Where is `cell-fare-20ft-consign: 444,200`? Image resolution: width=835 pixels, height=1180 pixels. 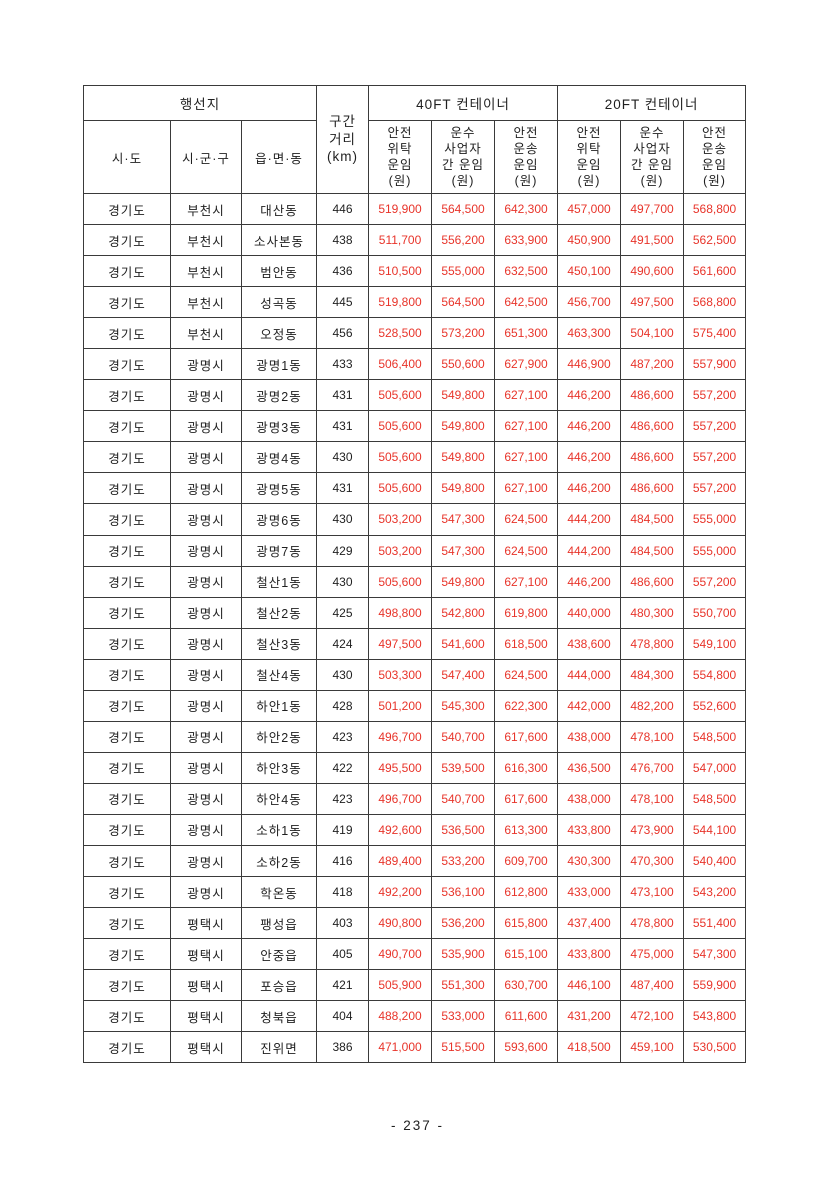 cell-fare-20ft-consign: 444,200 is located at coordinates (589, 519).